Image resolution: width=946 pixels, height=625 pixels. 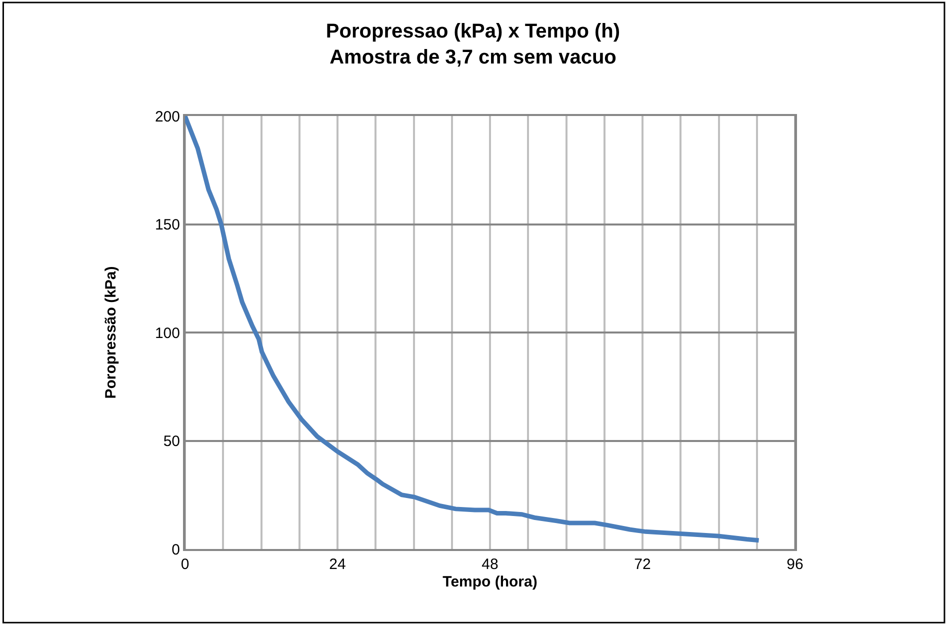 What do you see at coordinates (490, 582) in the screenshot?
I see `x-axis-title: Tempo (hora)` at bounding box center [490, 582].